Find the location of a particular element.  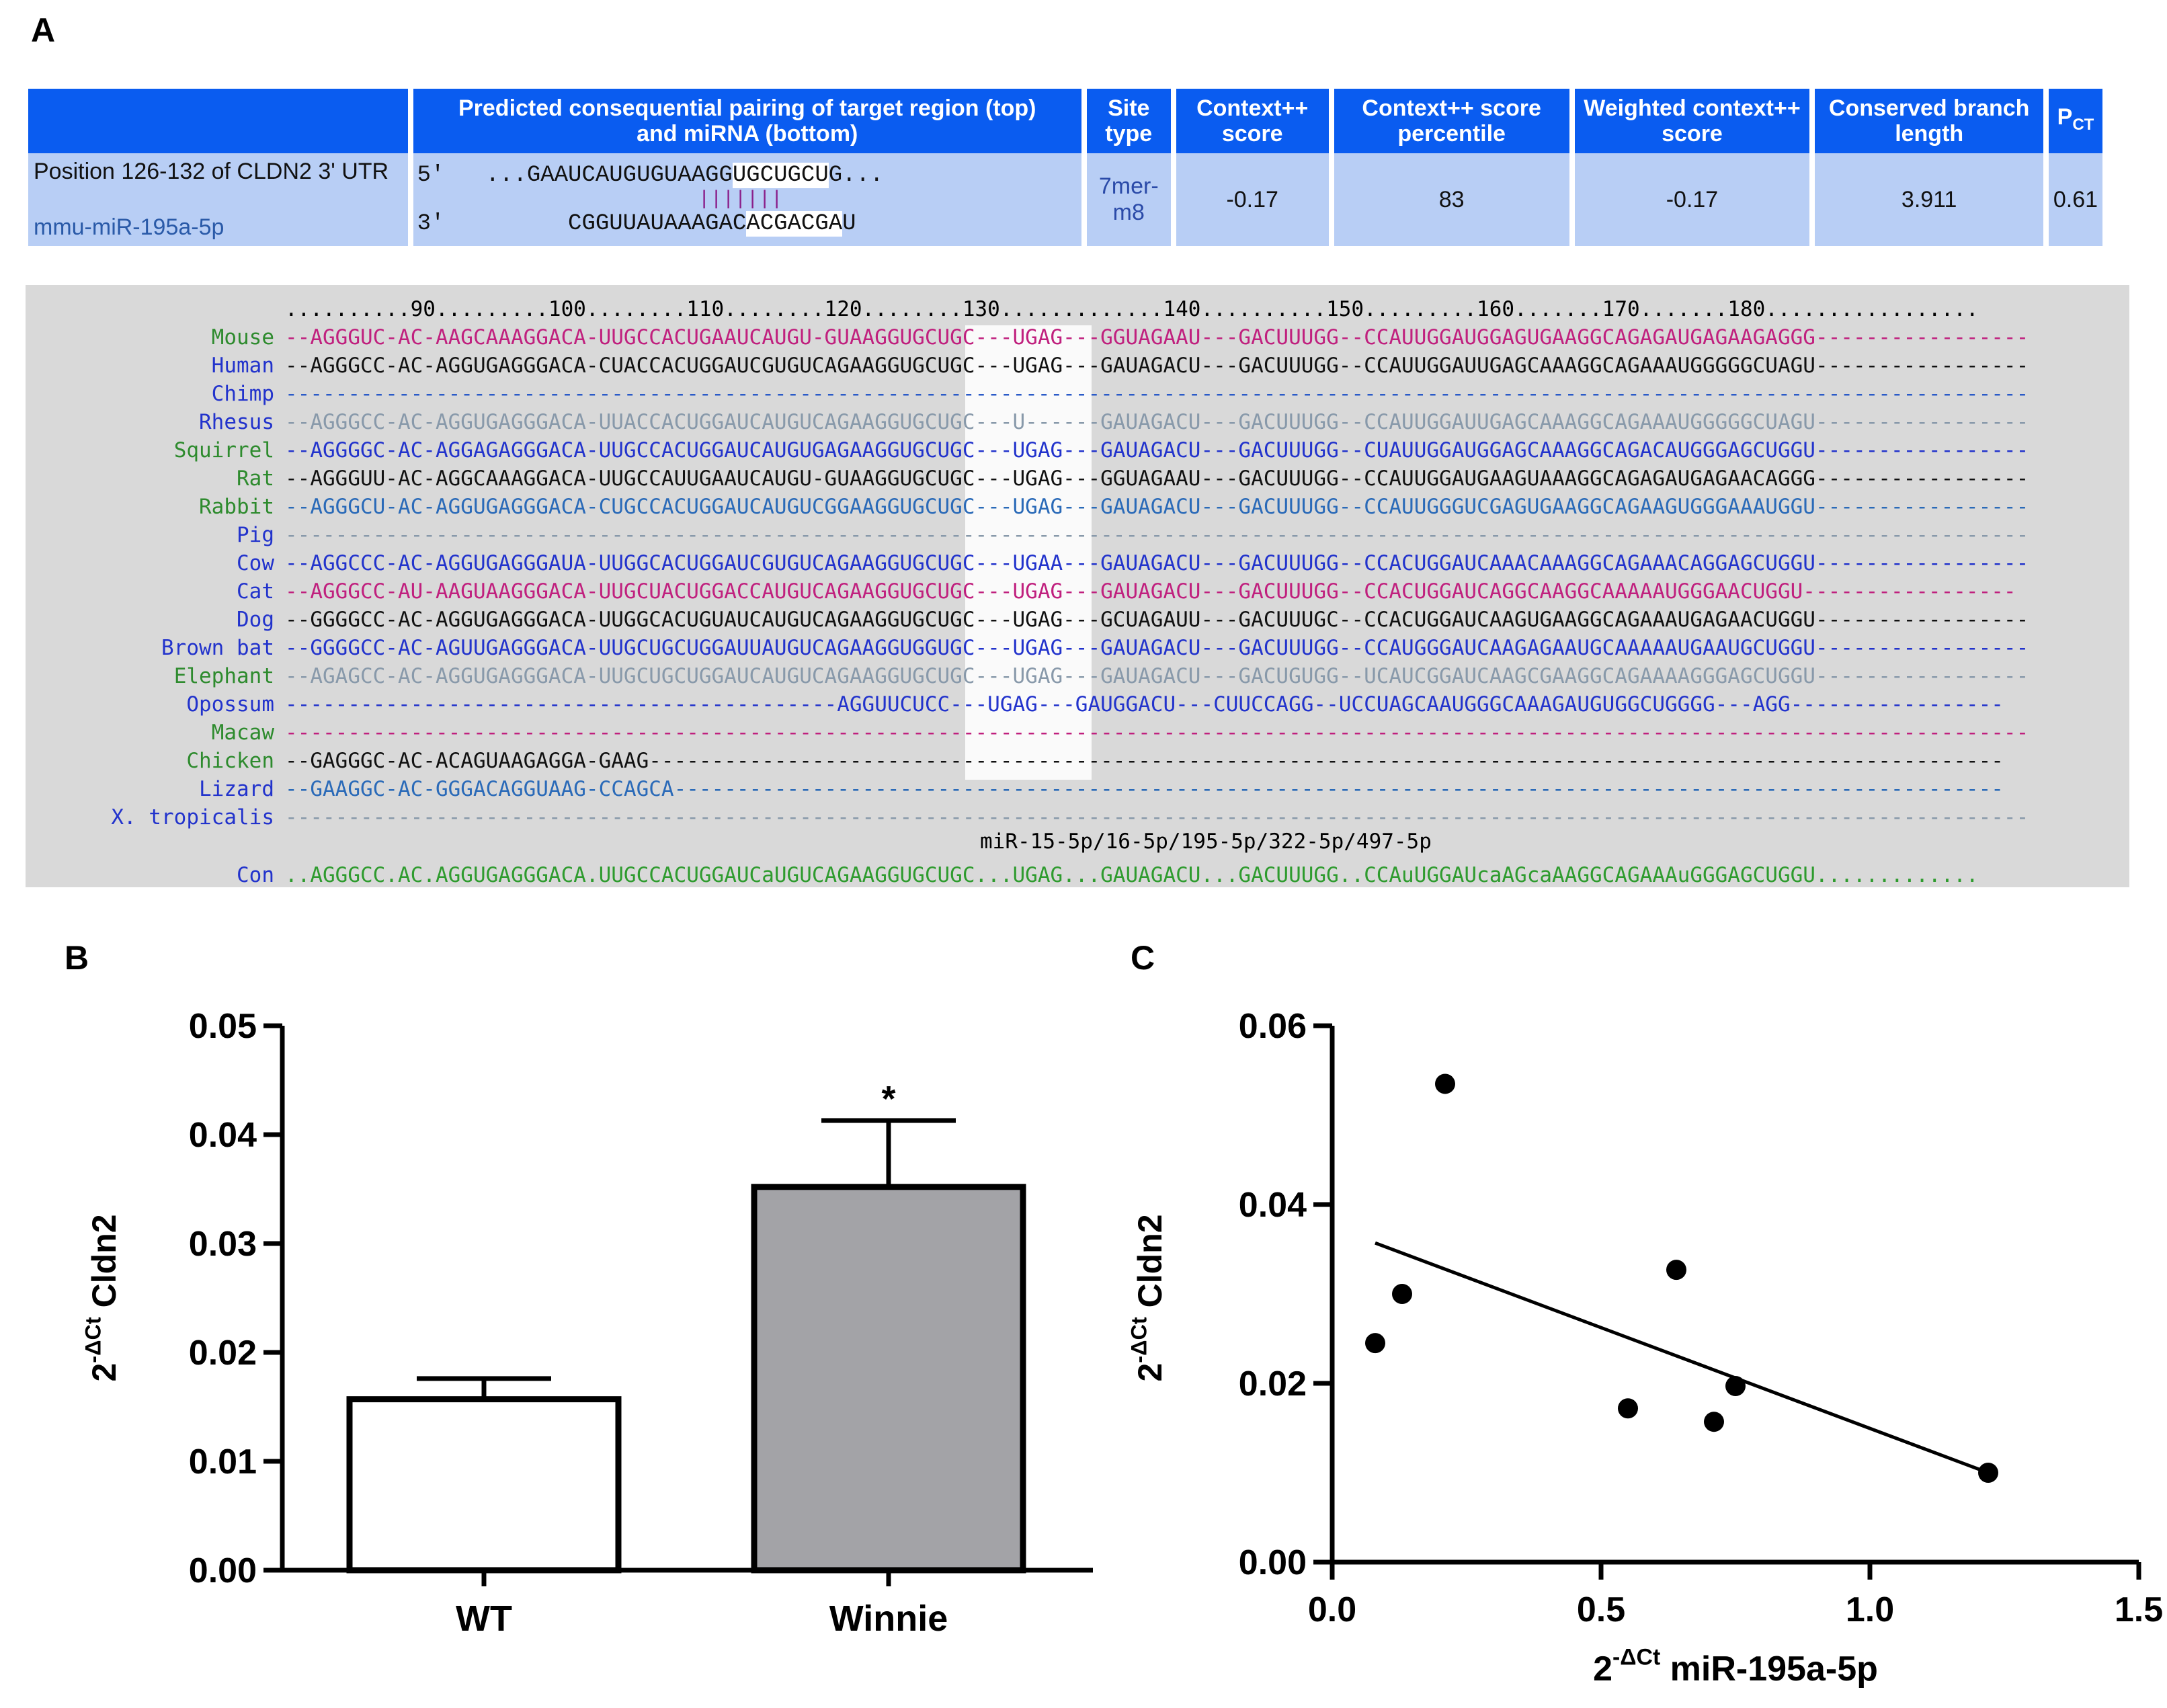

species-name: Cat is located at coordinates (256, 591).